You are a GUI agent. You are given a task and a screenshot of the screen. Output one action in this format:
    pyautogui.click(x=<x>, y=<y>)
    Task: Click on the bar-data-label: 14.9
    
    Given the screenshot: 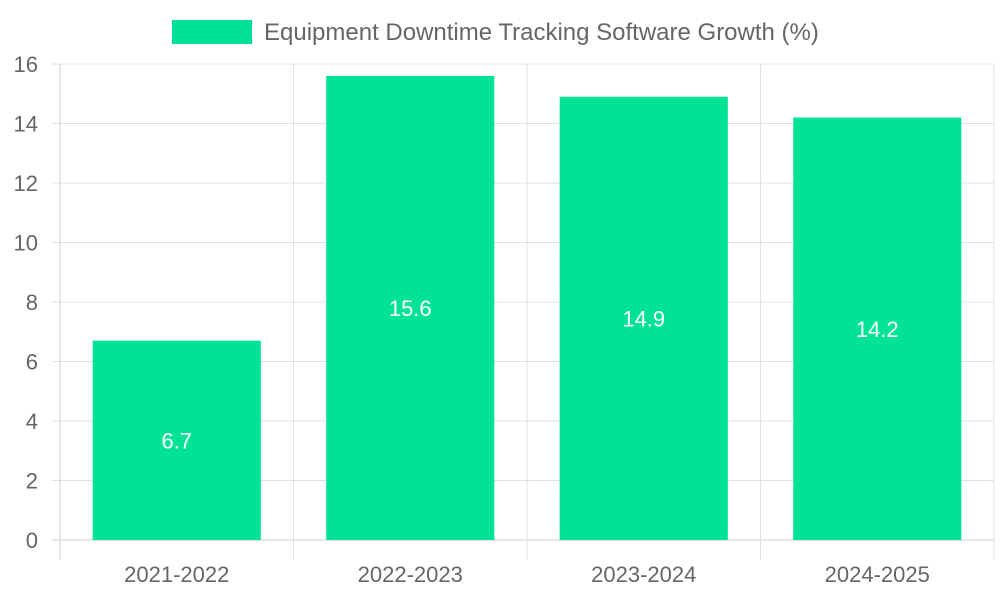 What is the action you would take?
    pyautogui.click(x=643, y=318)
    